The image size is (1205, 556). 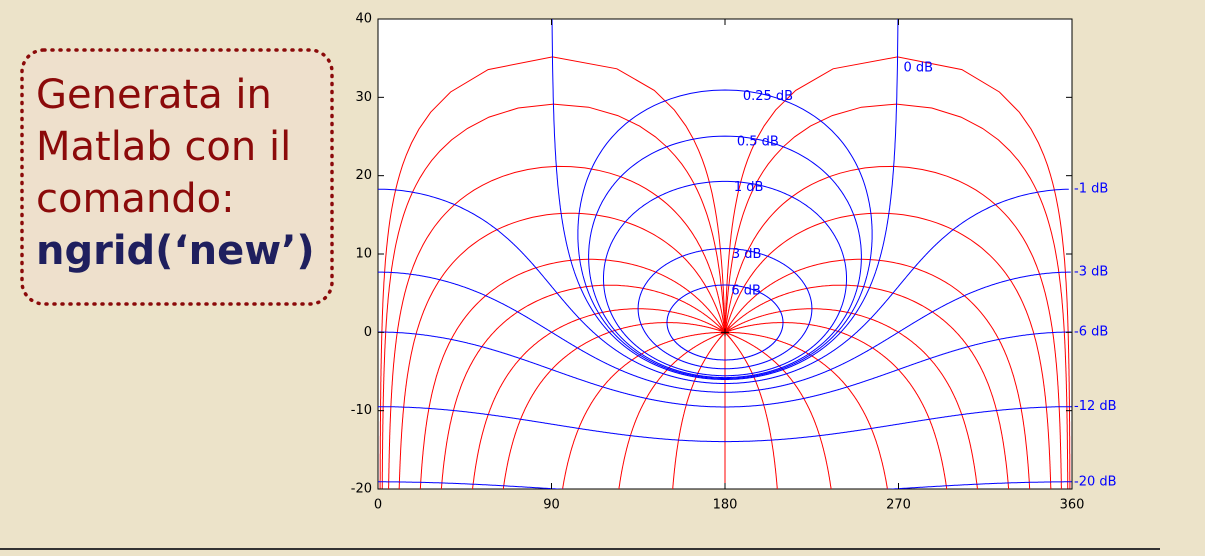 I want to click on x-tick-label: 0, so click(x=378, y=505).